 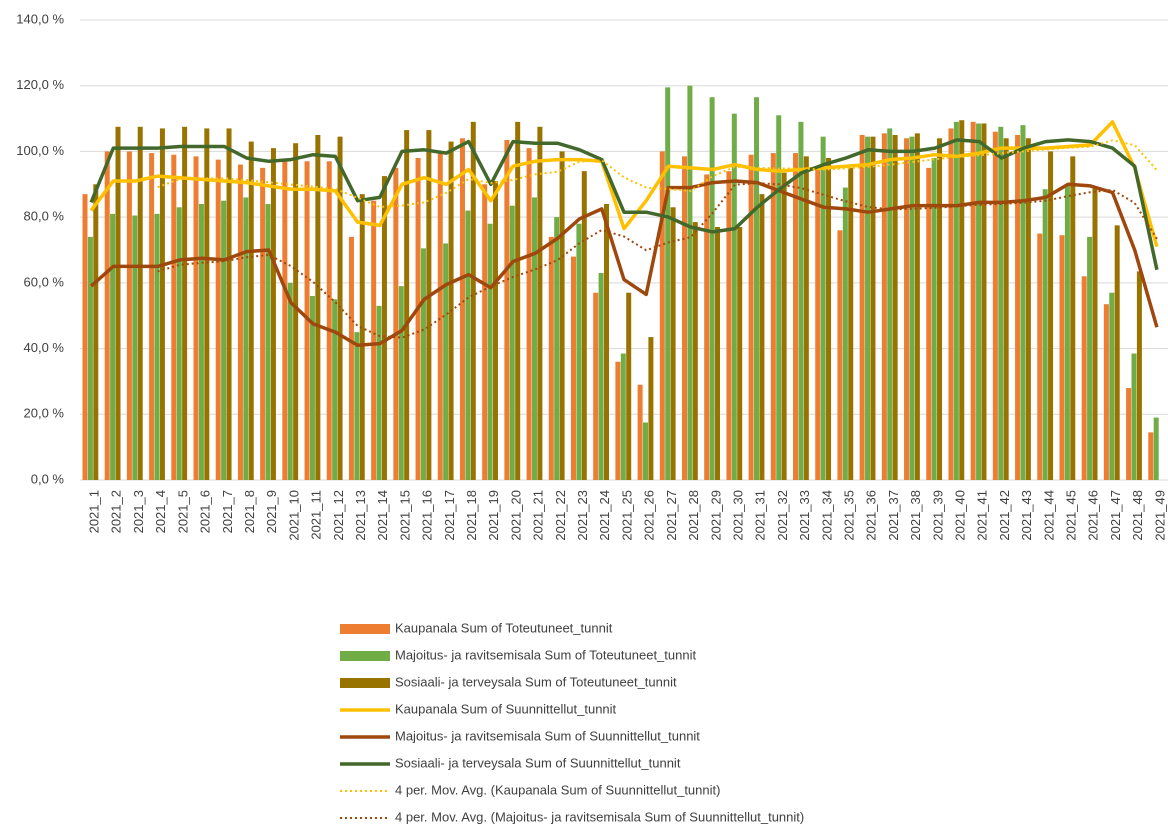 I want to click on x-tick-label: 2021_33, so click(x=804, y=515).